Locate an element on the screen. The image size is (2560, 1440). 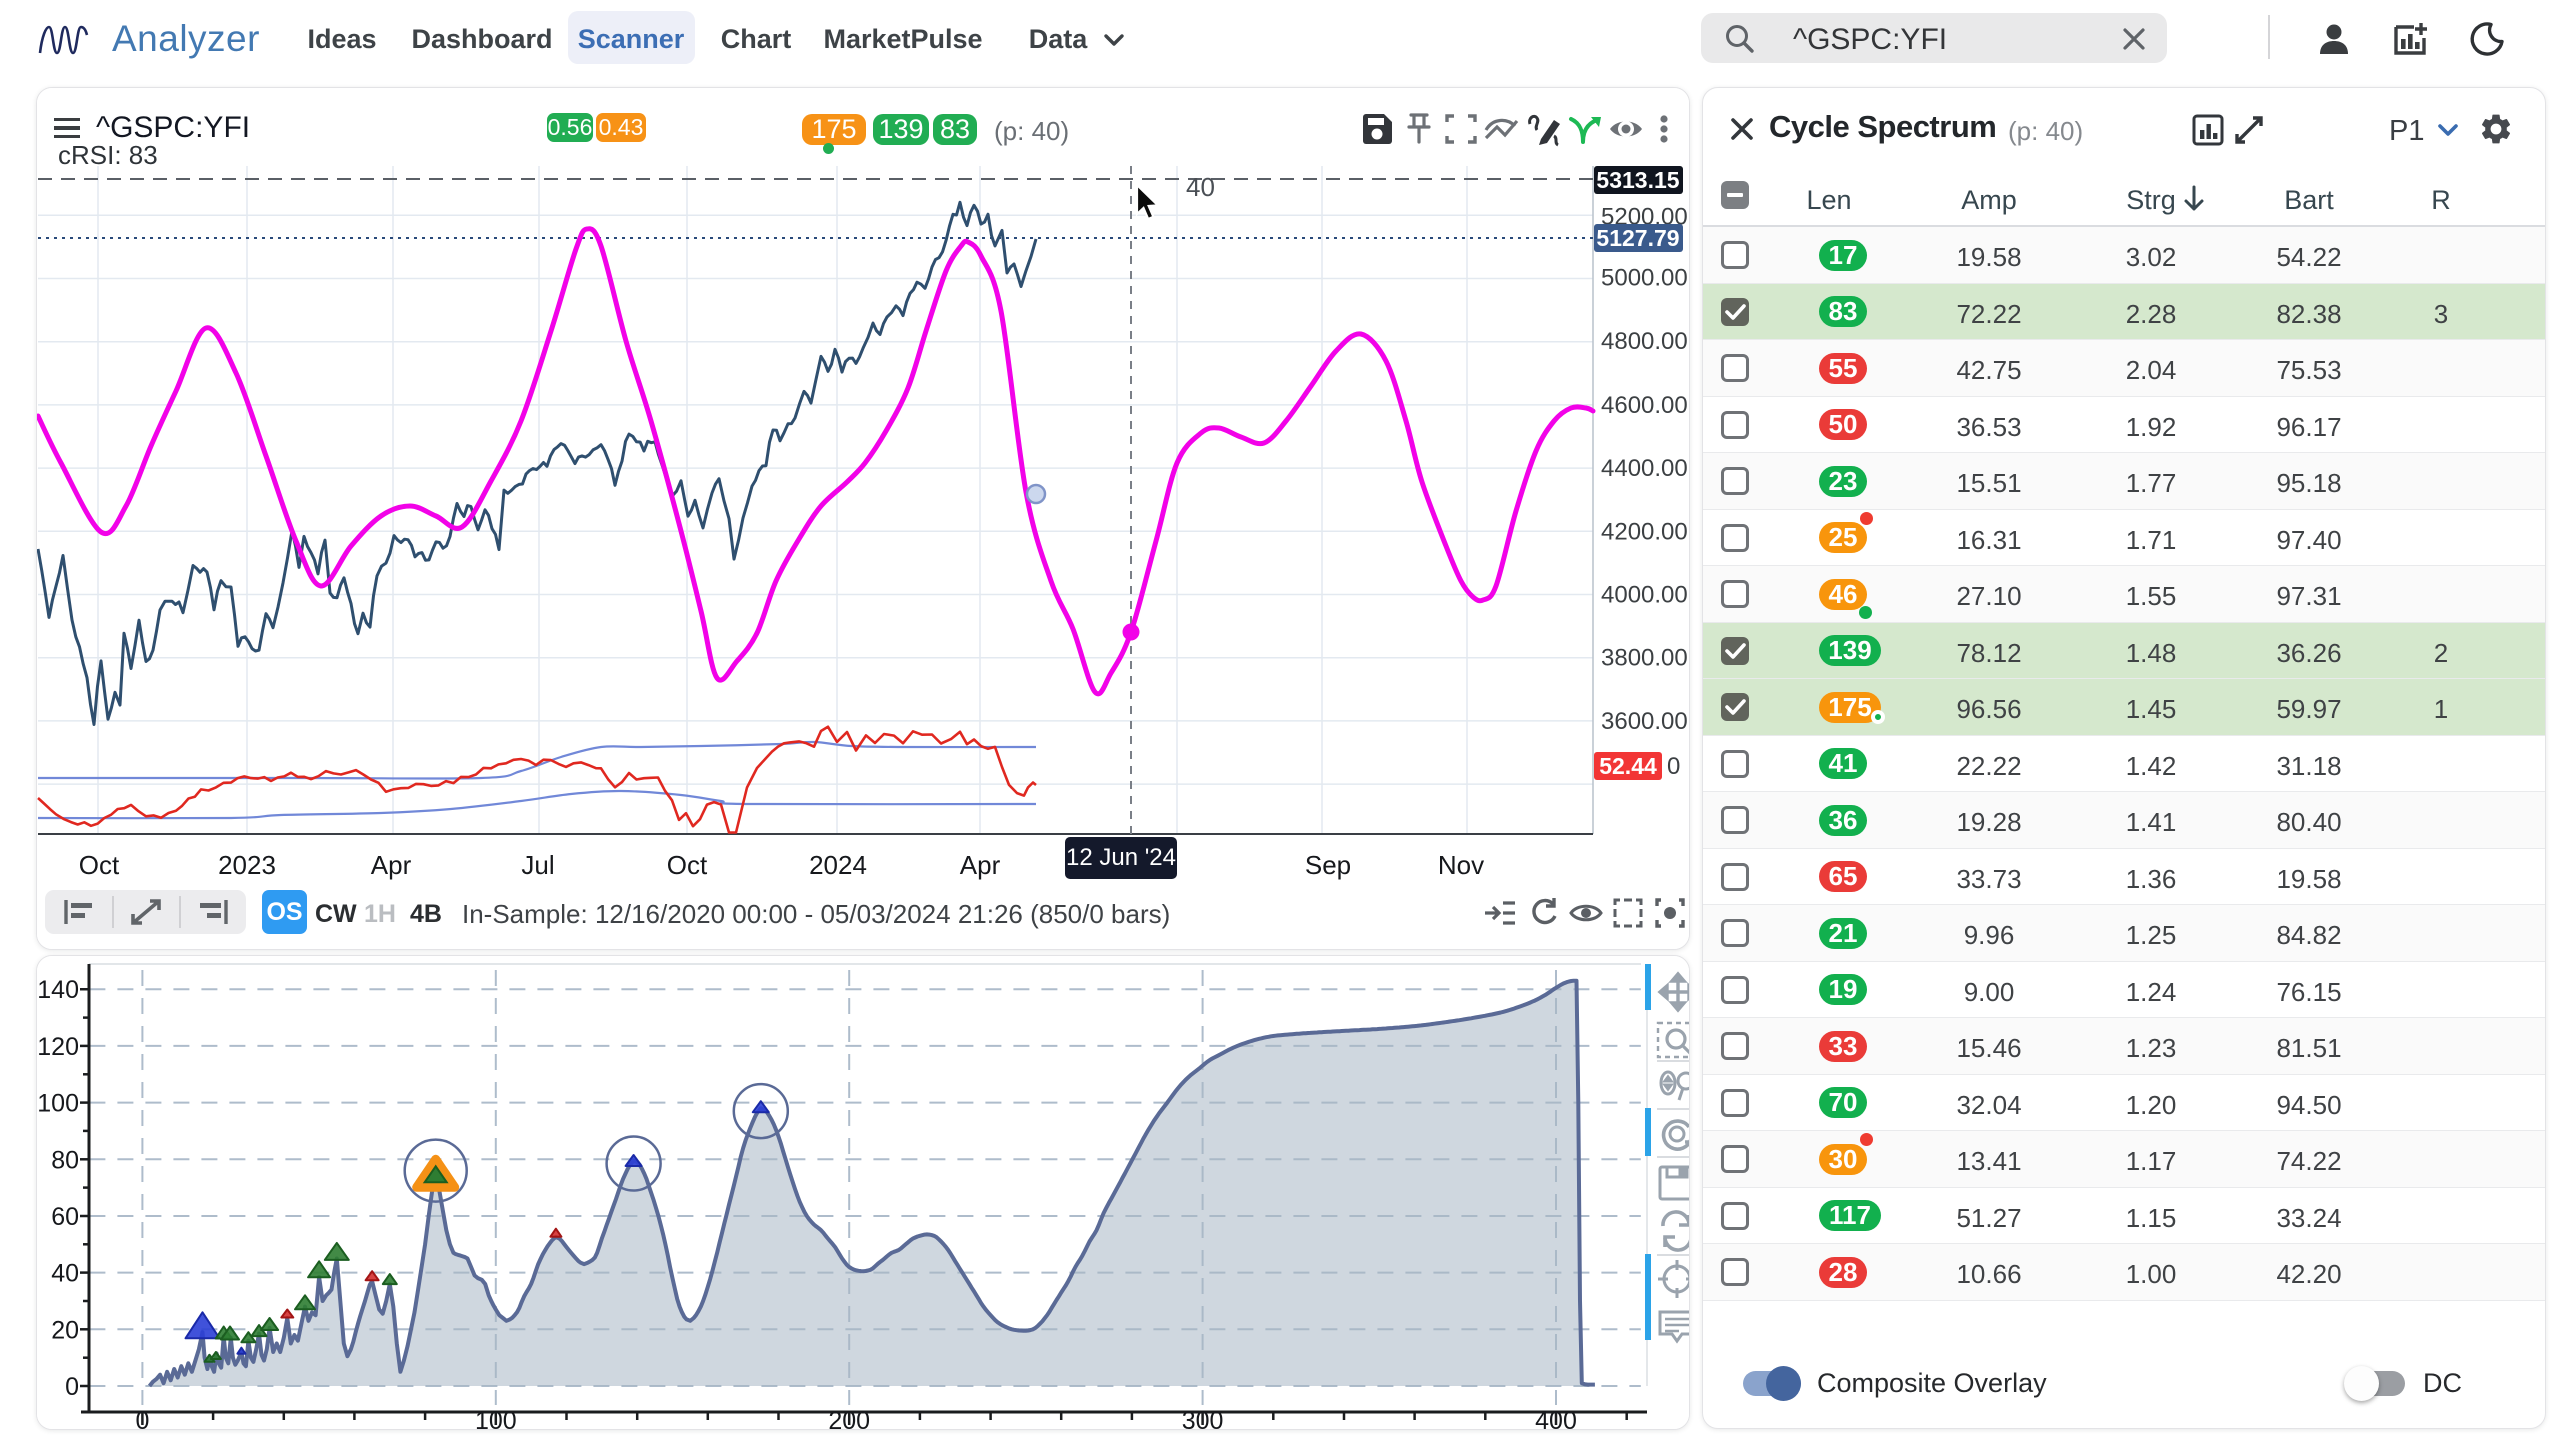
svg-text: Sep is located at coordinates (1328, 865).